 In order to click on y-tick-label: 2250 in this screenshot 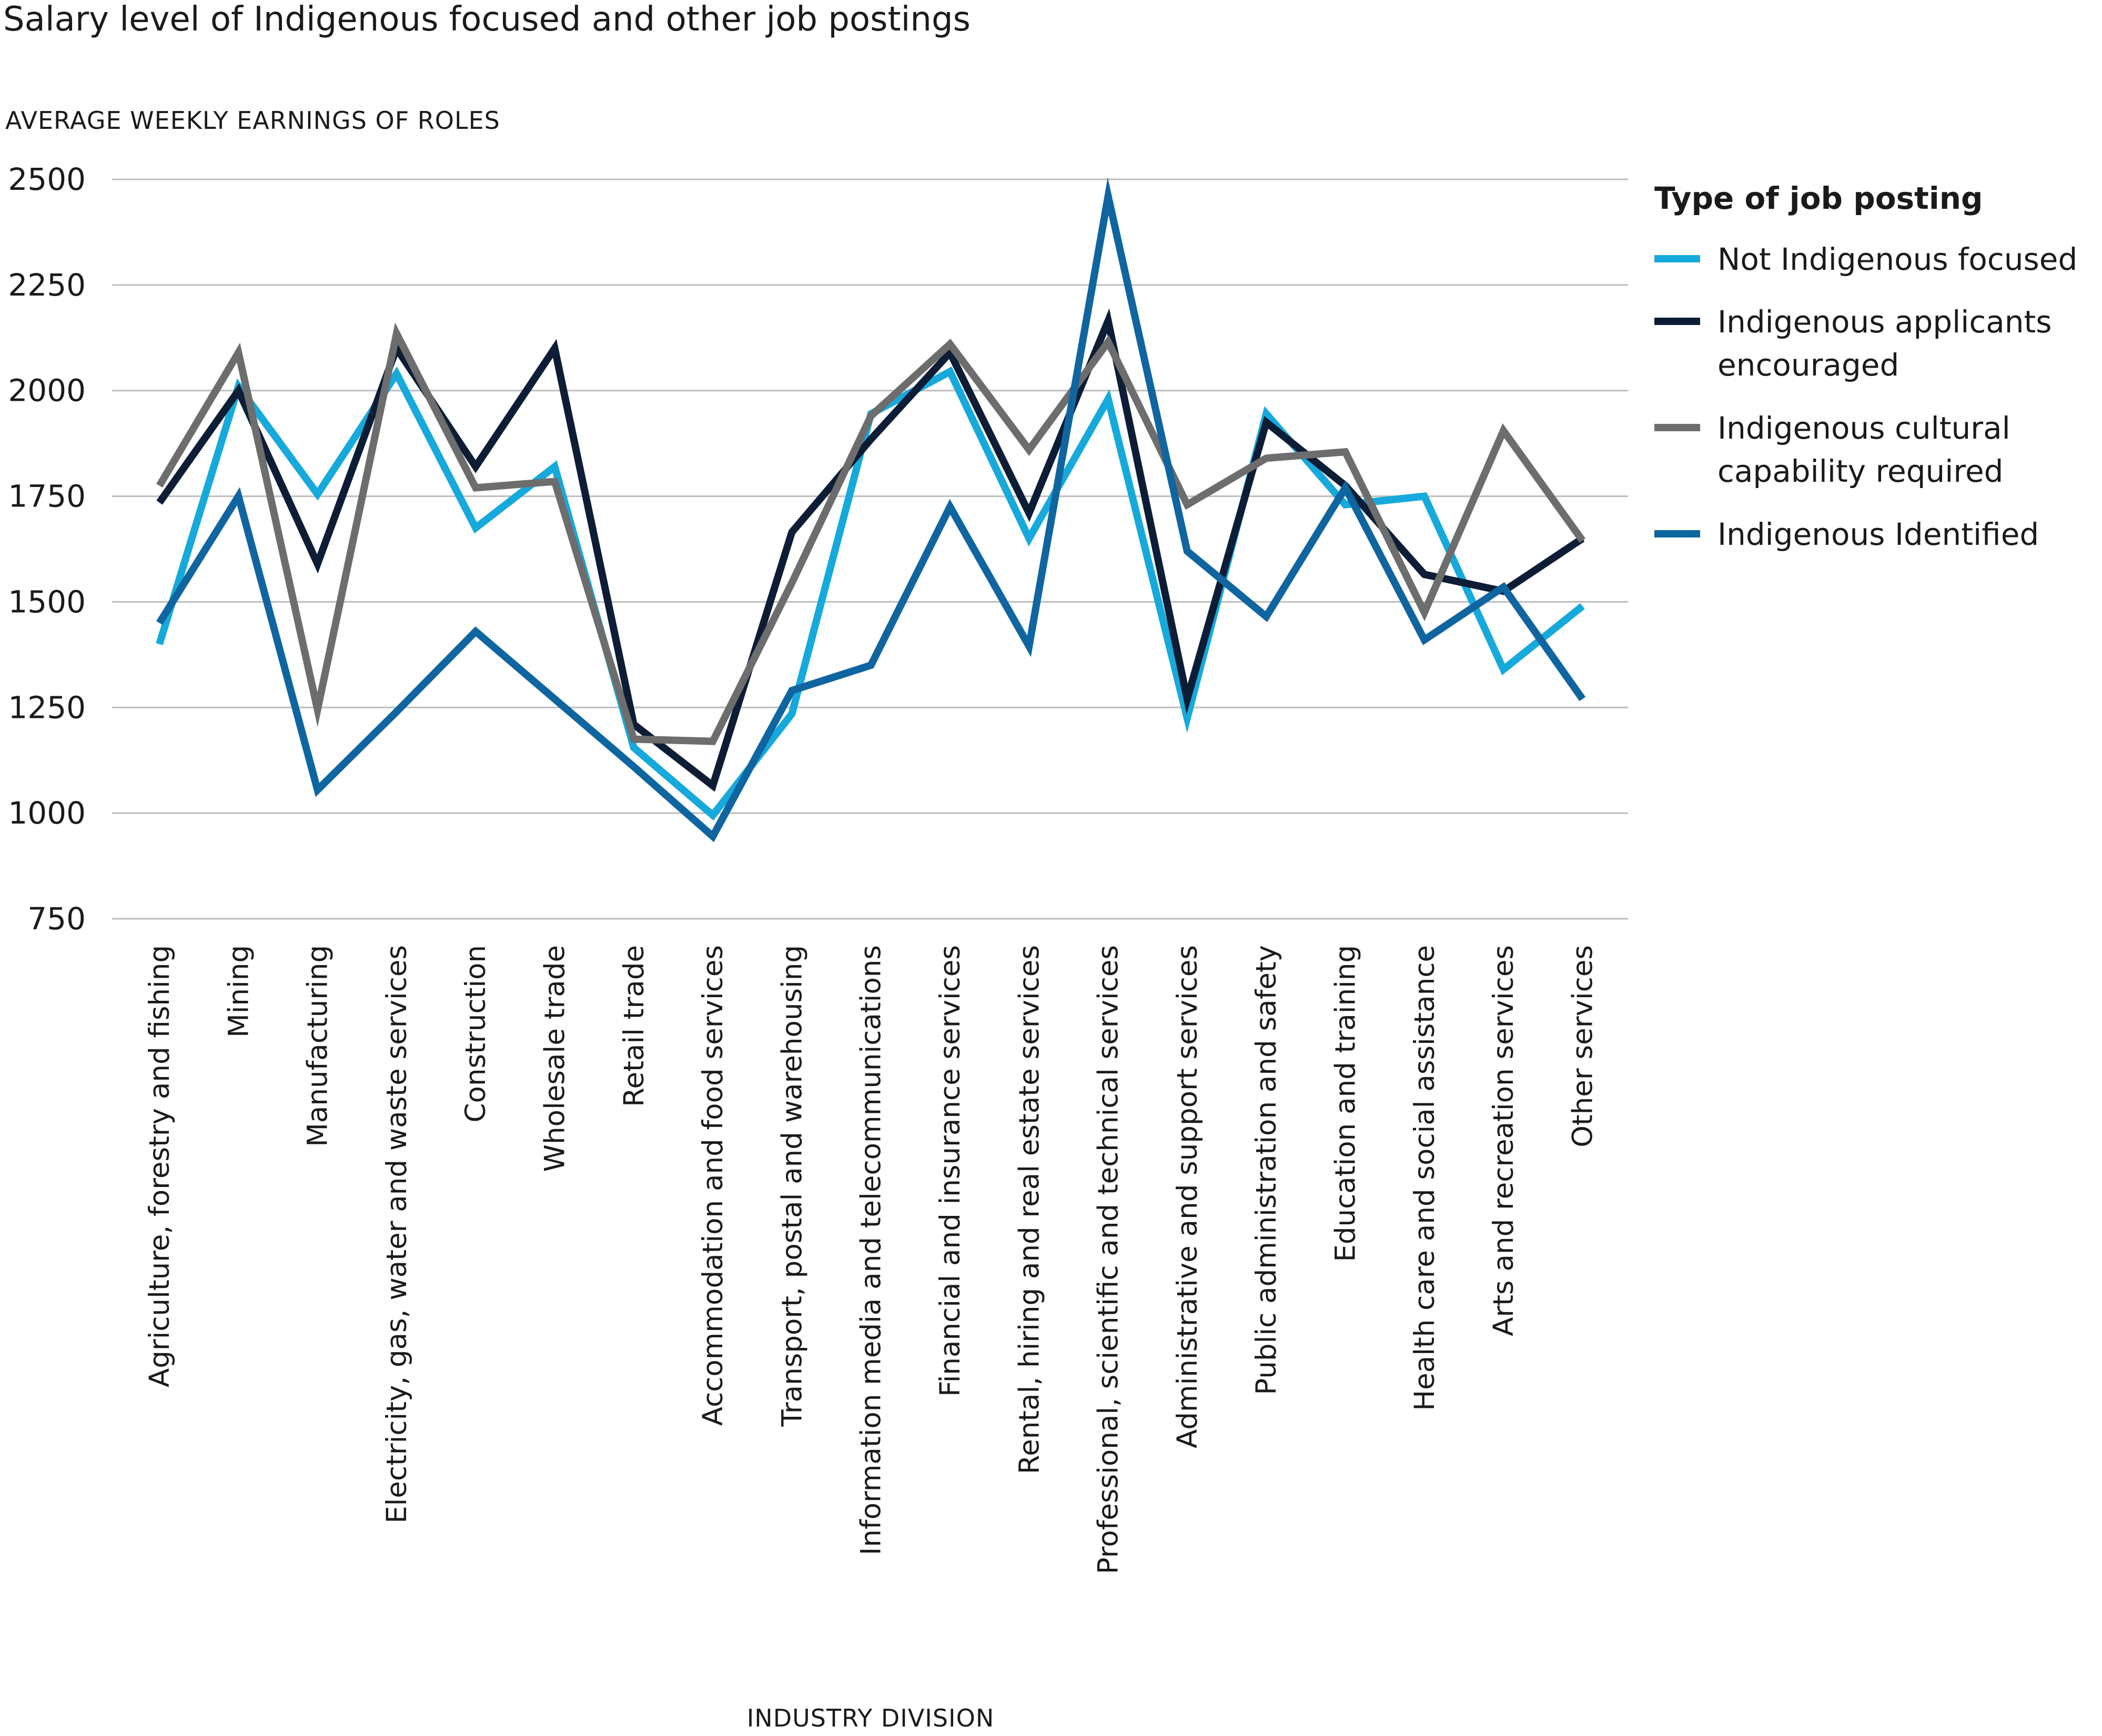, I will do `click(47, 285)`.